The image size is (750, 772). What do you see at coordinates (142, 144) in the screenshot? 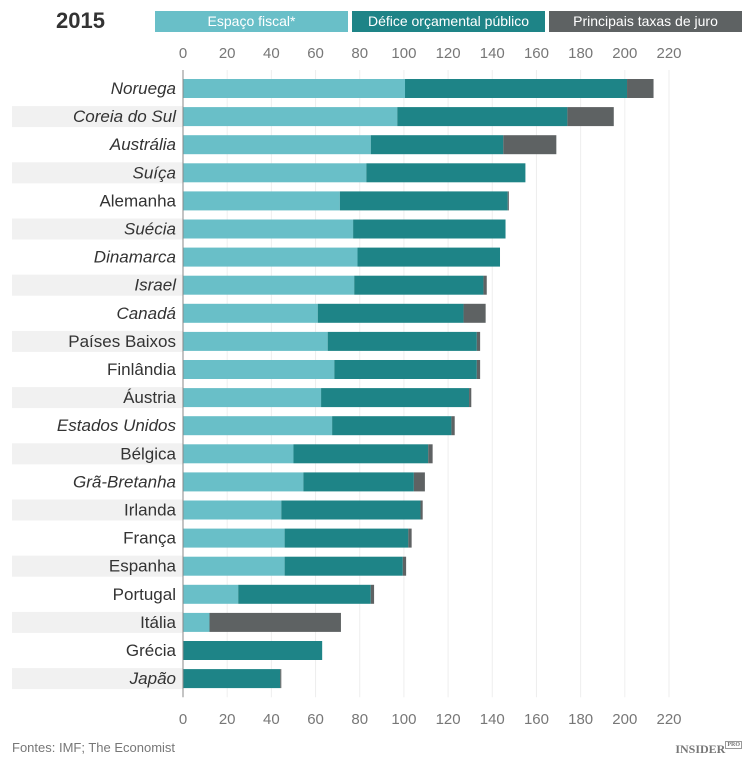
I see `category-label: Austrália` at bounding box center [142, 144].